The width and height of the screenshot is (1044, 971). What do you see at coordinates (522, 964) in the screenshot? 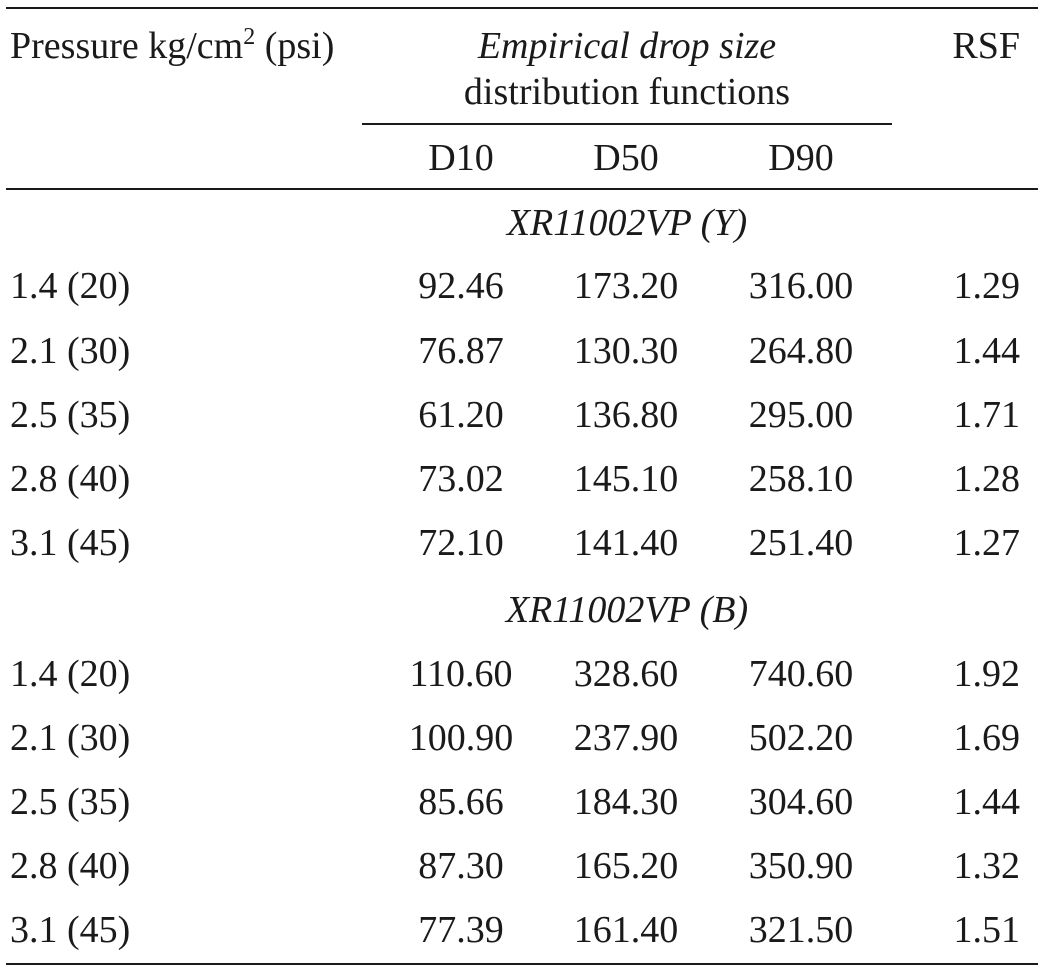
I see `bottom-rule` at bounding box center [522, 964].